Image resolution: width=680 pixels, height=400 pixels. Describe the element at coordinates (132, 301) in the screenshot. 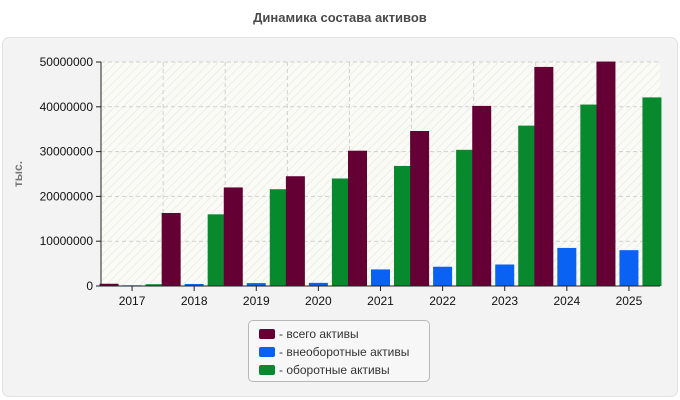

I see `x-tick-label: 2017` at that location.